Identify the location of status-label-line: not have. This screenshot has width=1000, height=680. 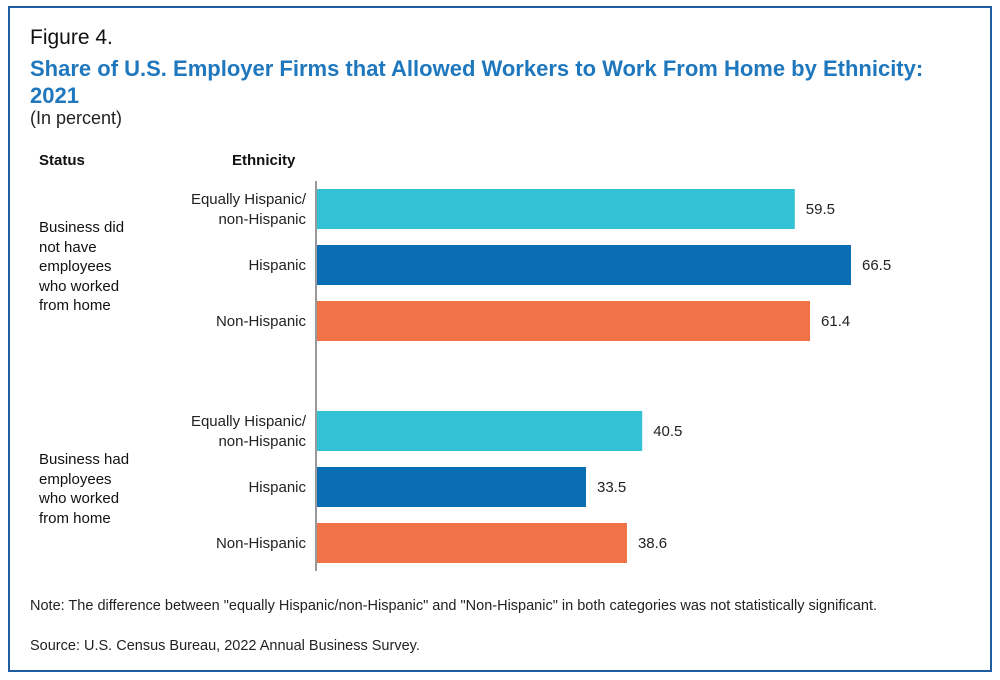
(68, 247).